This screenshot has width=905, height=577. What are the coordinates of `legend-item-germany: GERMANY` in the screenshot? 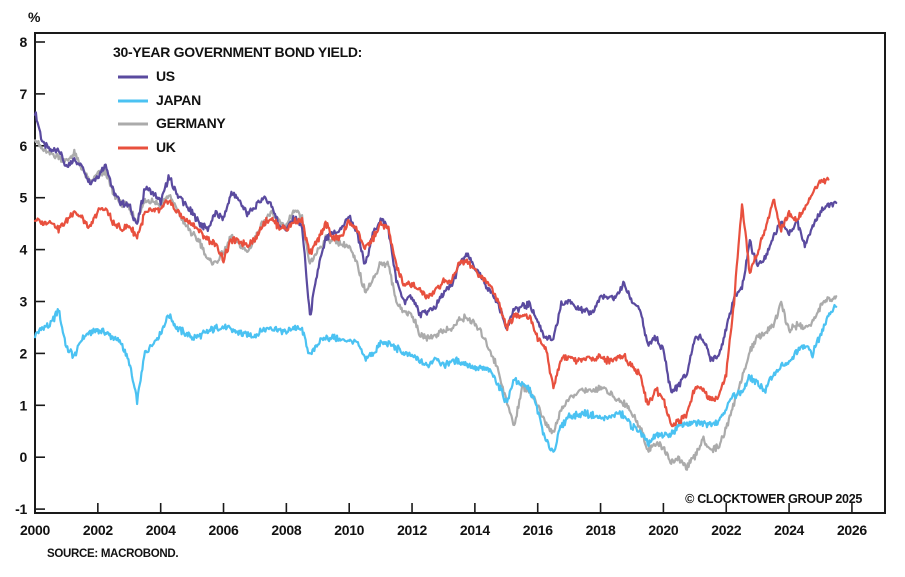 It's located at (191, 123).